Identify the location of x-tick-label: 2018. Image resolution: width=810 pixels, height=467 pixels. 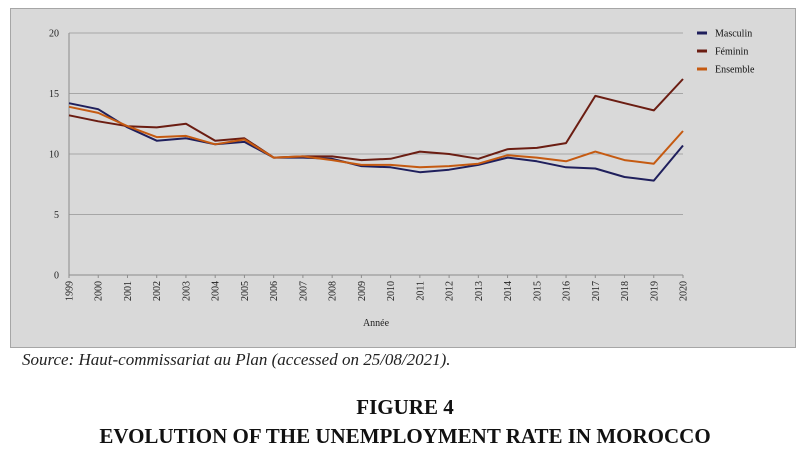
(625, 291).